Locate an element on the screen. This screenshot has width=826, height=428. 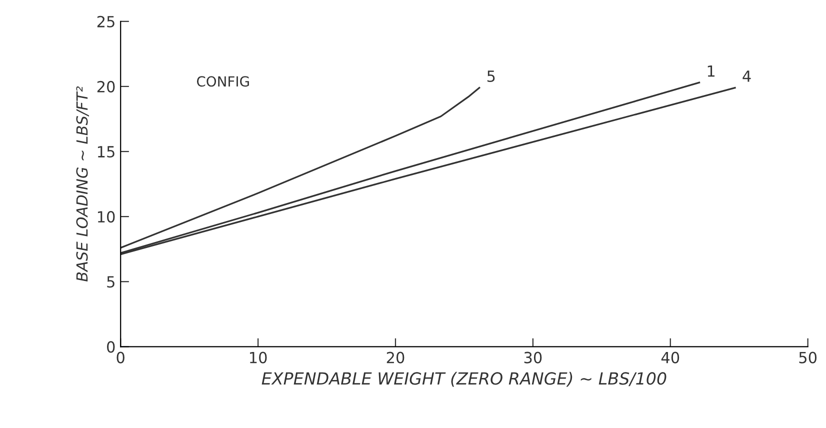
y-tick-label: 20 is located at coordinates (106, 86).